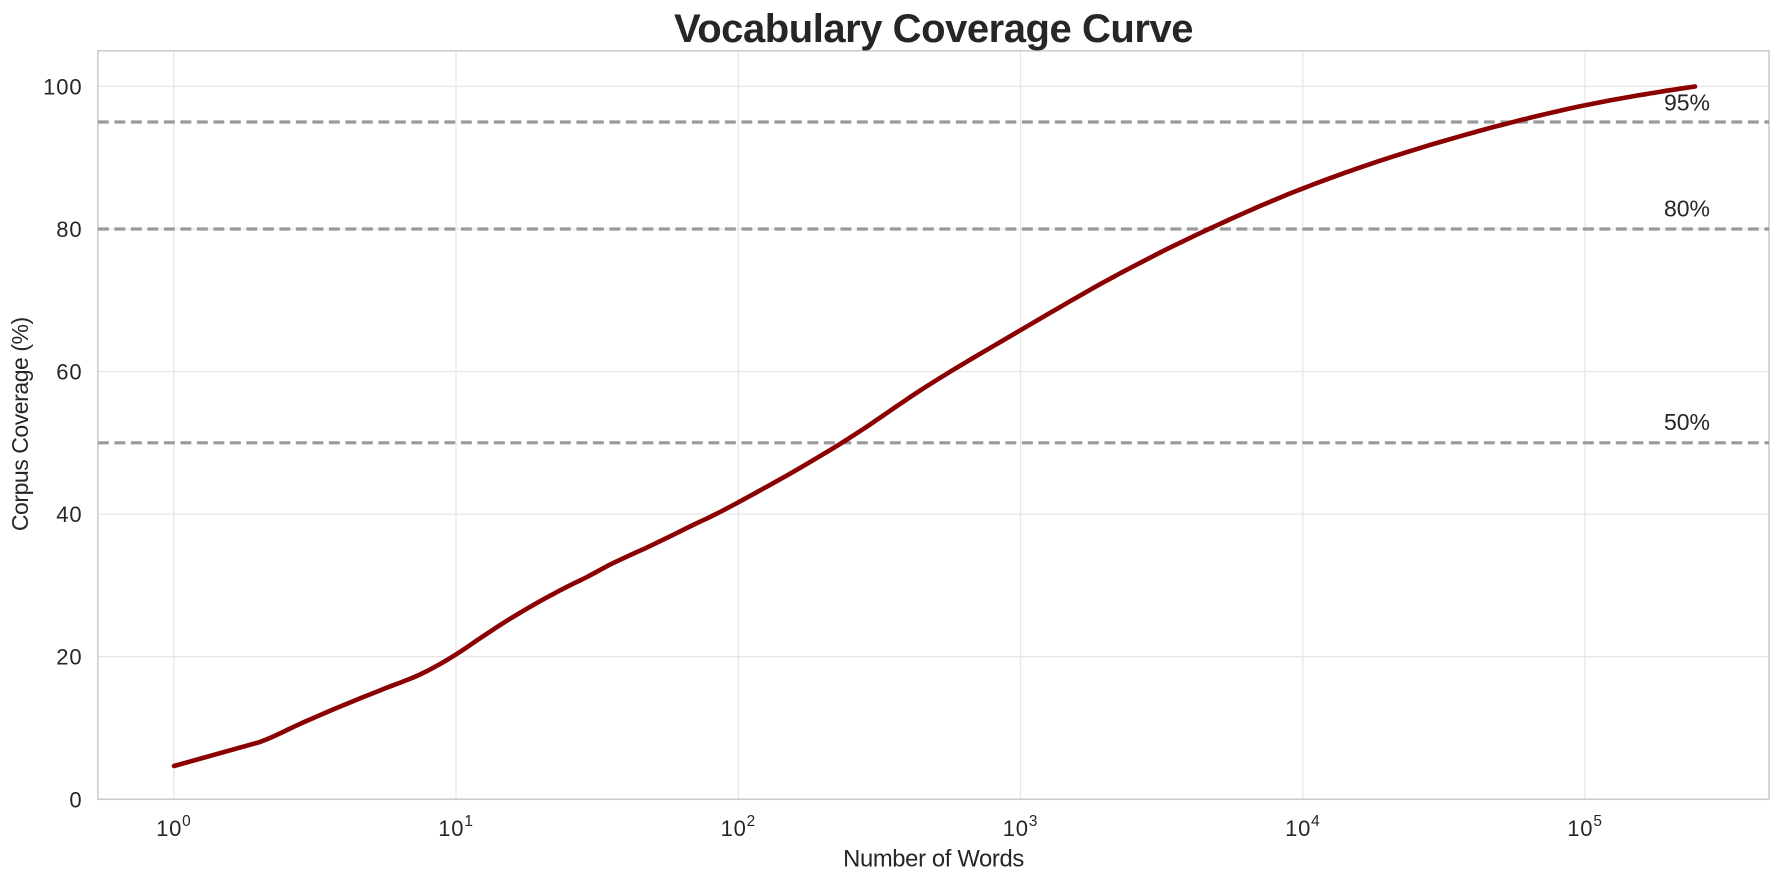  Describe the element at coordinates (933, 858) in the screenshot. I see `svg-text: Number of Words` at that location.